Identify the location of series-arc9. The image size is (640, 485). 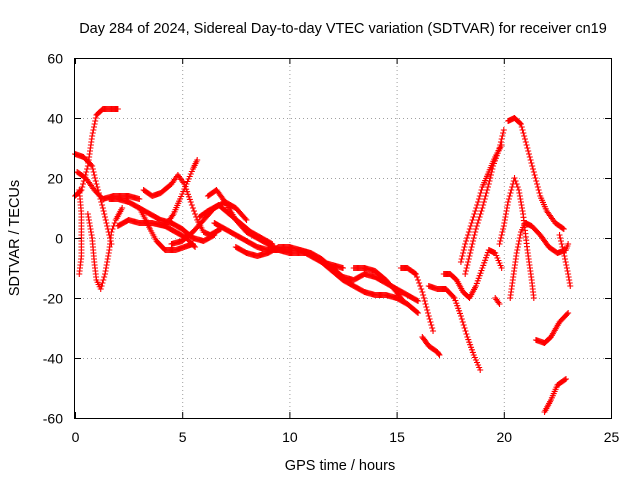
(182, 205).